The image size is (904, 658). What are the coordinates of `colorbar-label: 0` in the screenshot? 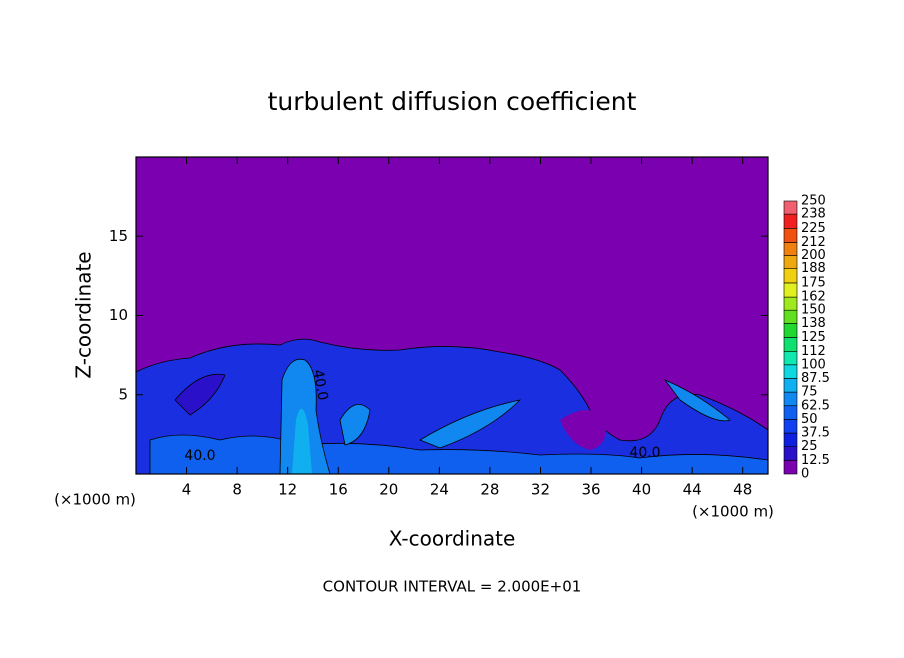 It's located at (805, 474).